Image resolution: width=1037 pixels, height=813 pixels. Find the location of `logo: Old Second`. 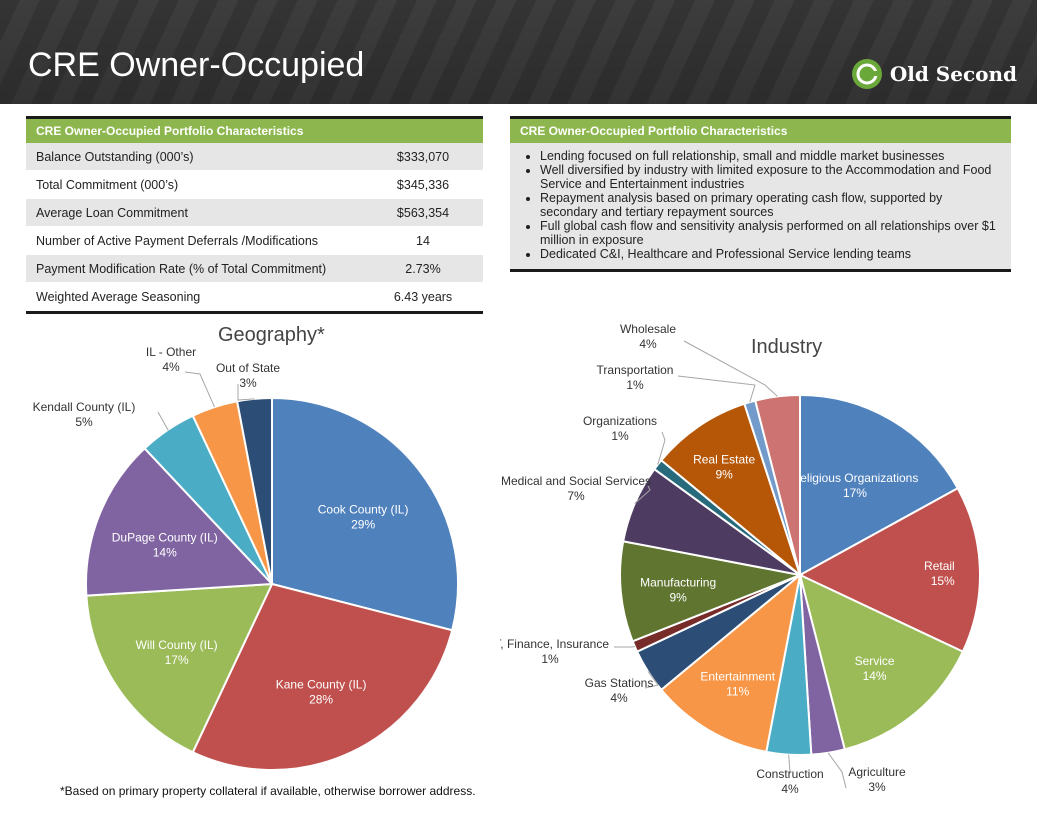

logo: Old Second is located at coordinates (933, 74).